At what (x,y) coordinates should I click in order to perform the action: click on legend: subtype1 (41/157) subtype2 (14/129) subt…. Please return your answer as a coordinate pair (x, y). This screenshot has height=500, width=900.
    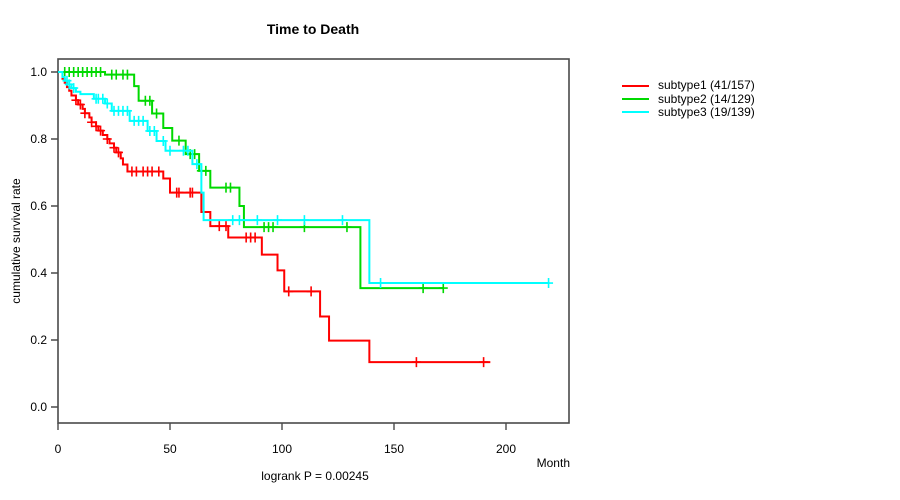
    Looking at the image, I should click on (688, 99).